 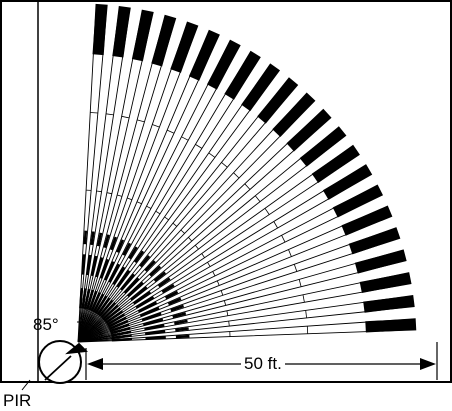 What do you see at coordinates (428, 364) in the screenshot?
I see `dimension-arrow-right` at bounding box center [428, 364].